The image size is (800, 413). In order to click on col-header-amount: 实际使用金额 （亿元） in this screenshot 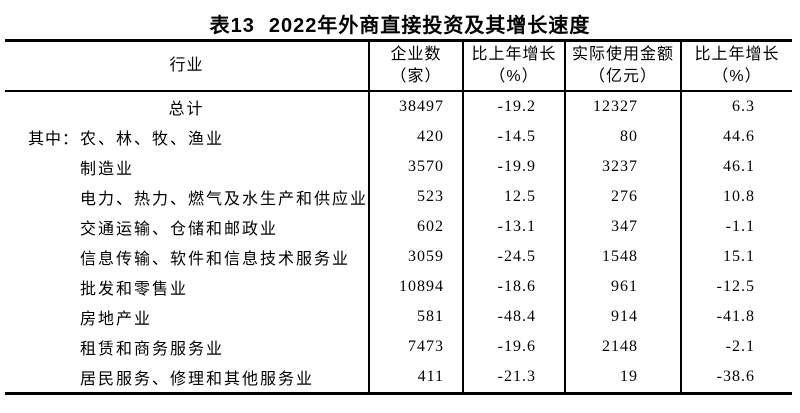, I will do `click(622, 66)`.